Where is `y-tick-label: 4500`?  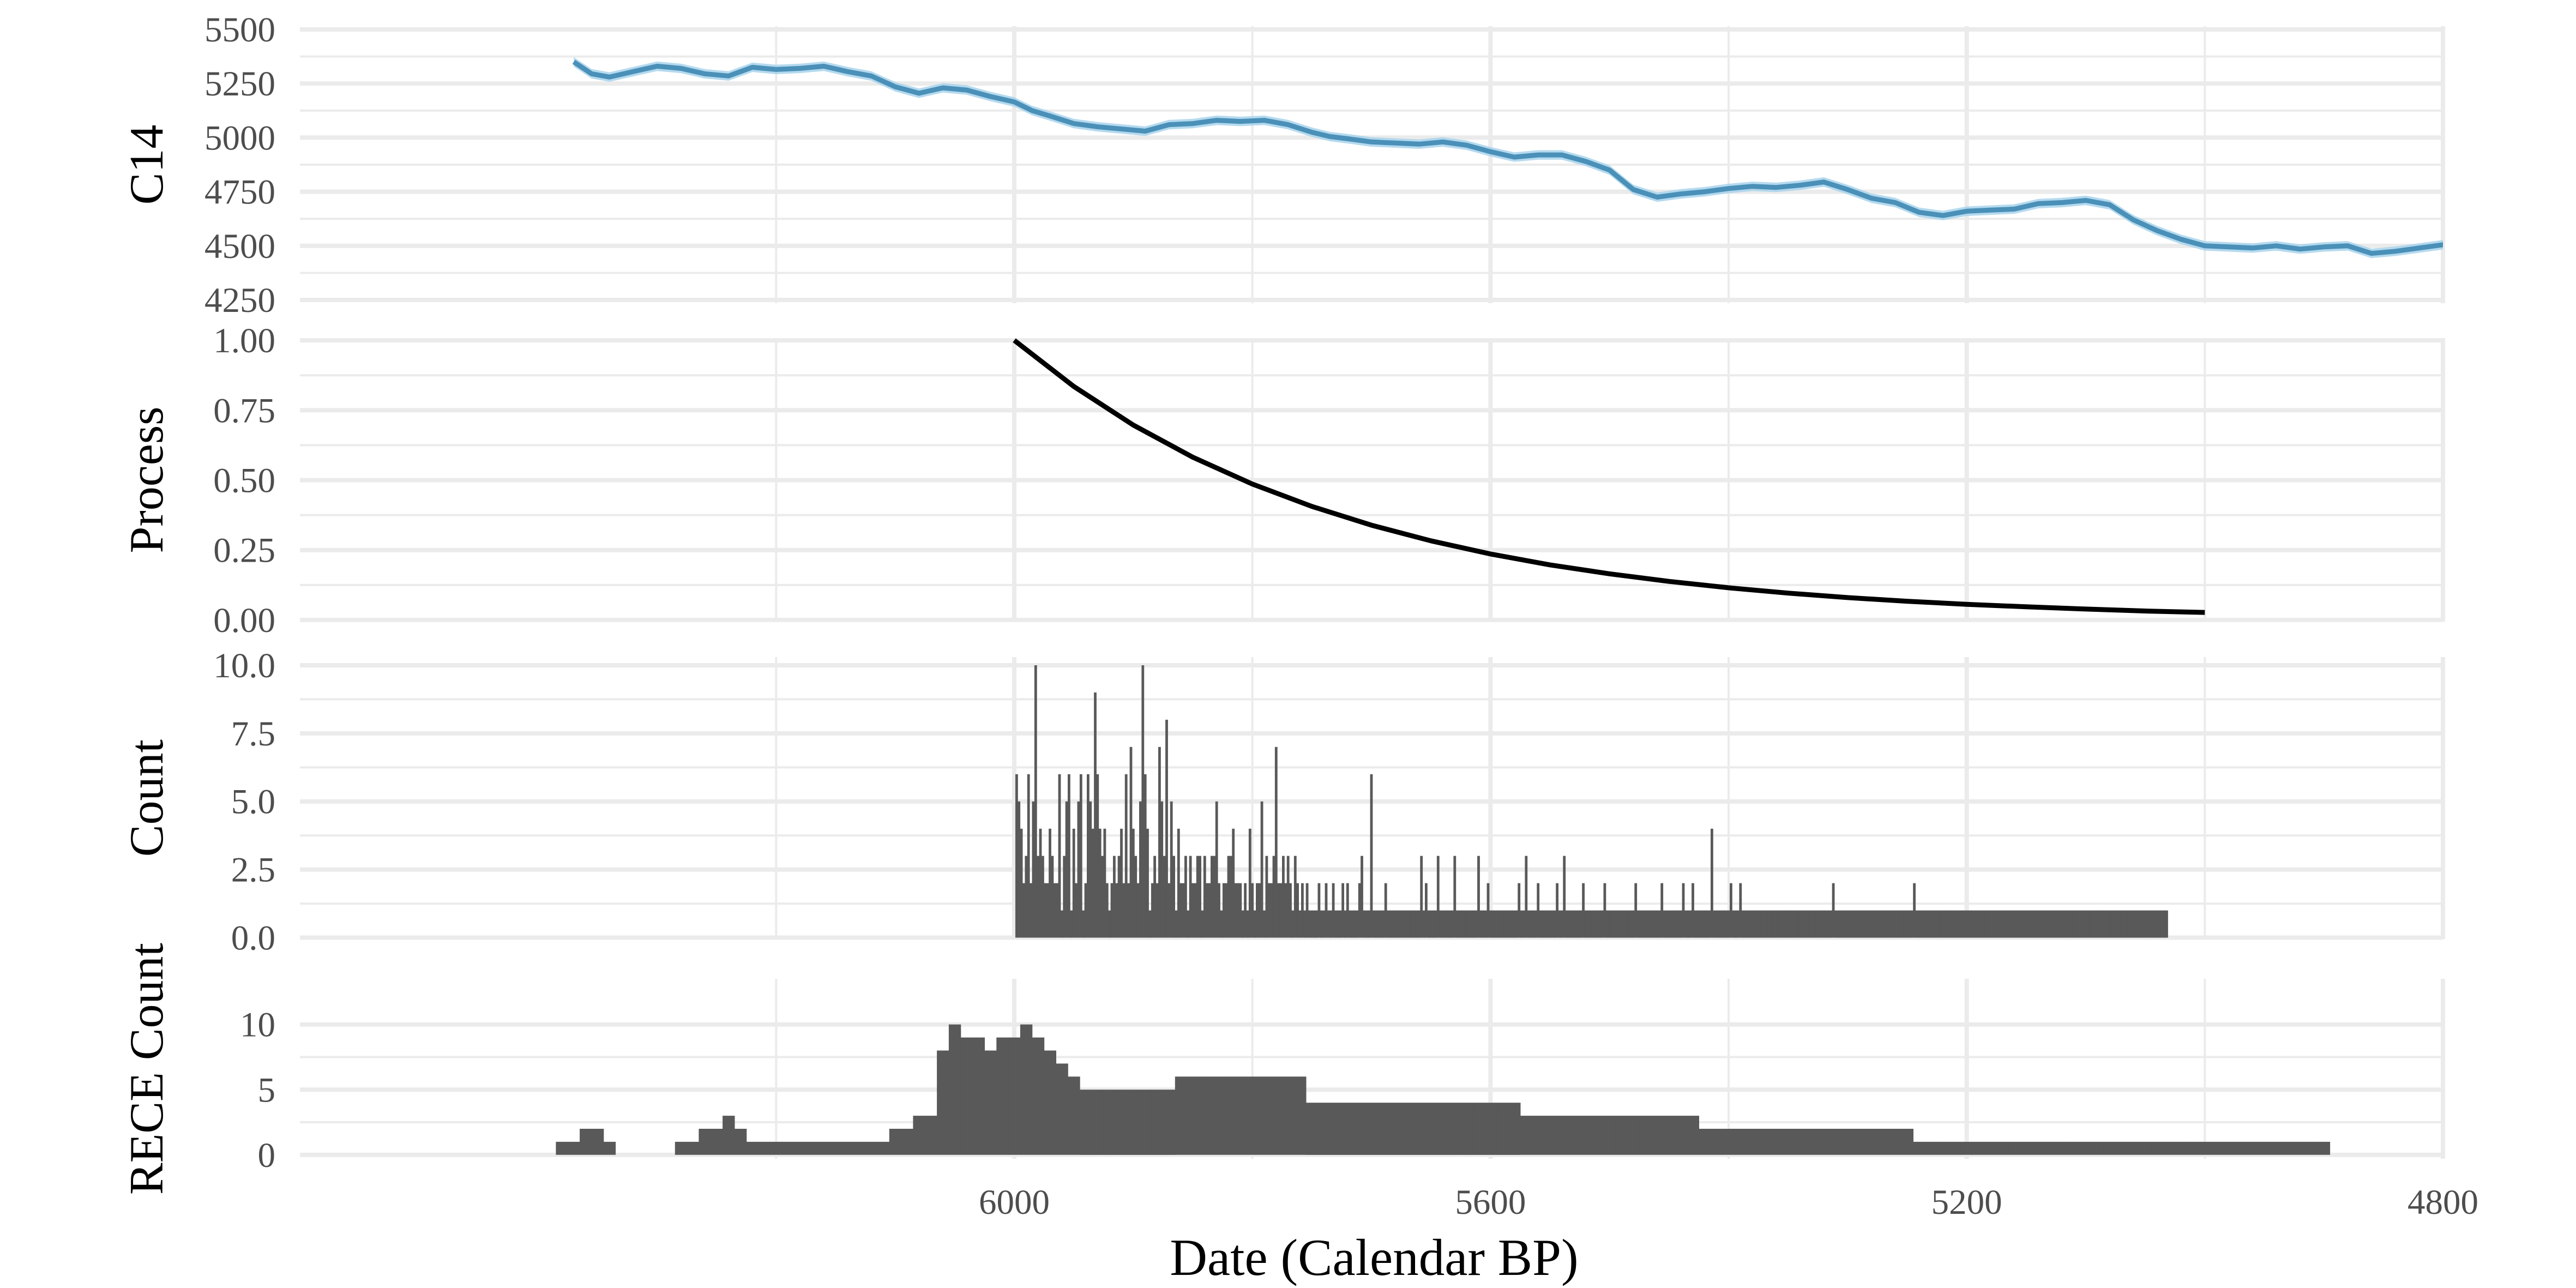 y-tick-label: 4500 is located at coordinates (239, 246).